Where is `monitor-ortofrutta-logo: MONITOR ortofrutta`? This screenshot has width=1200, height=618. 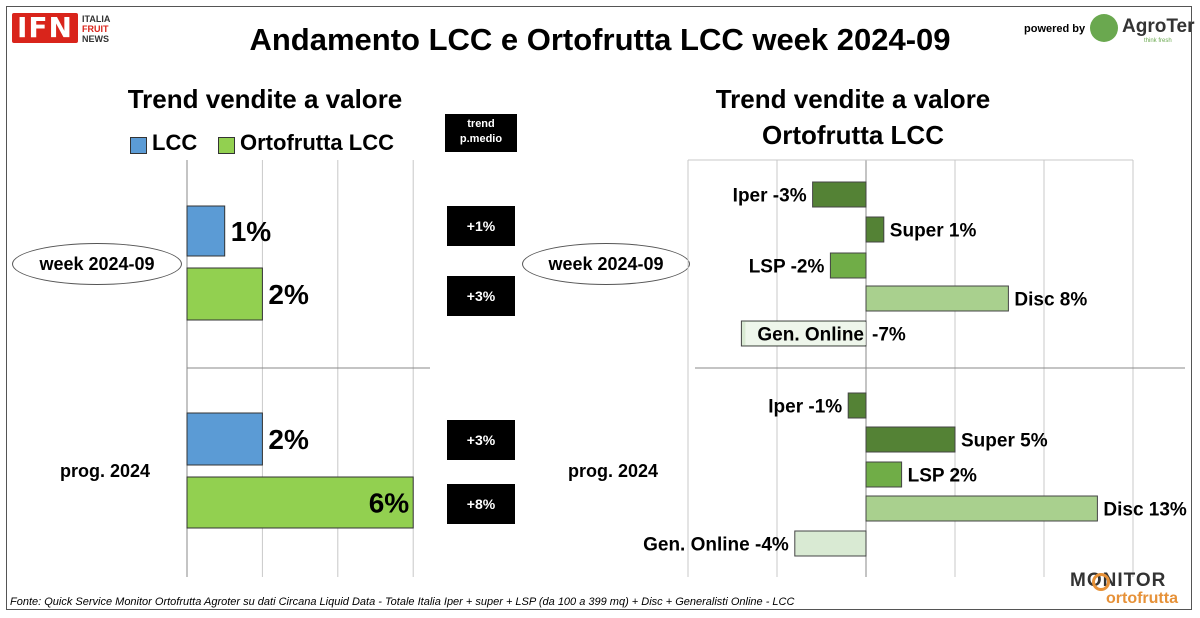 monitor-ortofrutta-logo: MONITOR ortofrutta is located at coordinates (1130, 591).